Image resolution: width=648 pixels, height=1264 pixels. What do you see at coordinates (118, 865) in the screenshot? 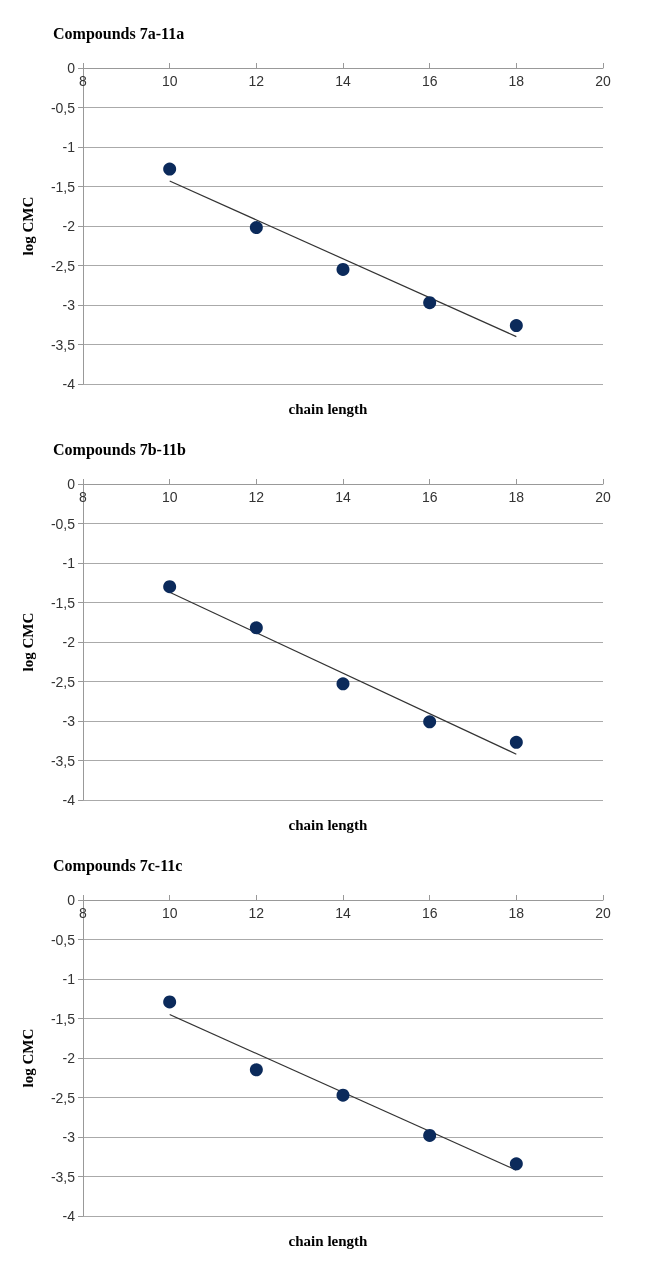
I see `chart-title: Compounds 7c-11c` at bounding box center [118, 865].